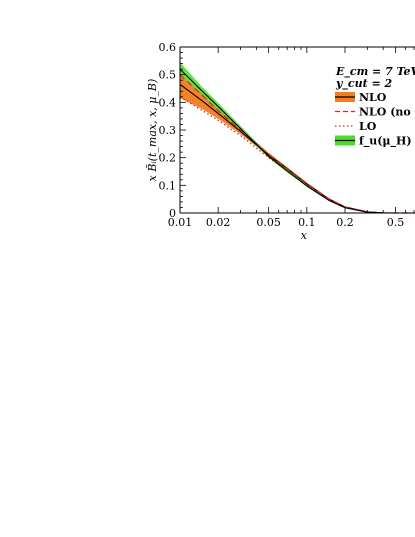 The height and width of the screenshot is (537, 415). Describe the element at coordinates (375, 72) in the screenshot. I see `annotation-text: E_cm = 7 TeV` at that location.